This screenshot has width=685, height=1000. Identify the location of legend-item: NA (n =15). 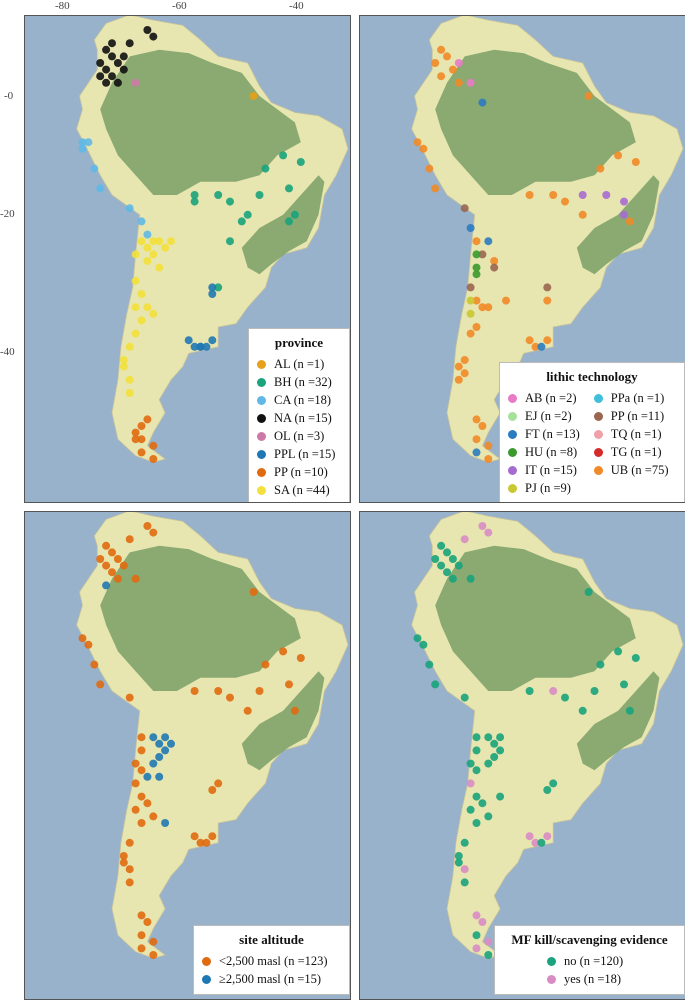
(299, 418).